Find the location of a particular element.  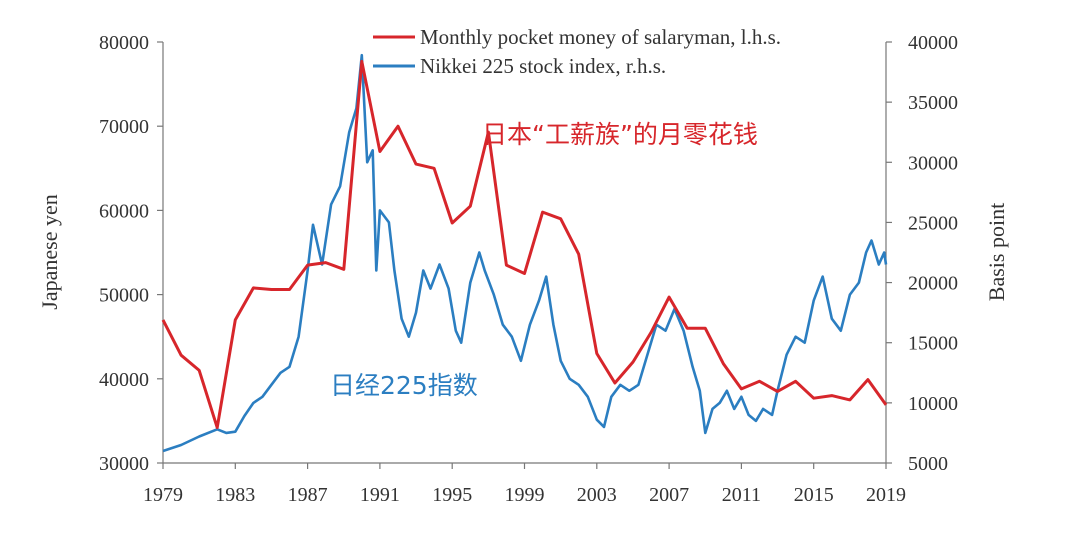

x-tick-label: 1991 is located at coordinates (380, 495).